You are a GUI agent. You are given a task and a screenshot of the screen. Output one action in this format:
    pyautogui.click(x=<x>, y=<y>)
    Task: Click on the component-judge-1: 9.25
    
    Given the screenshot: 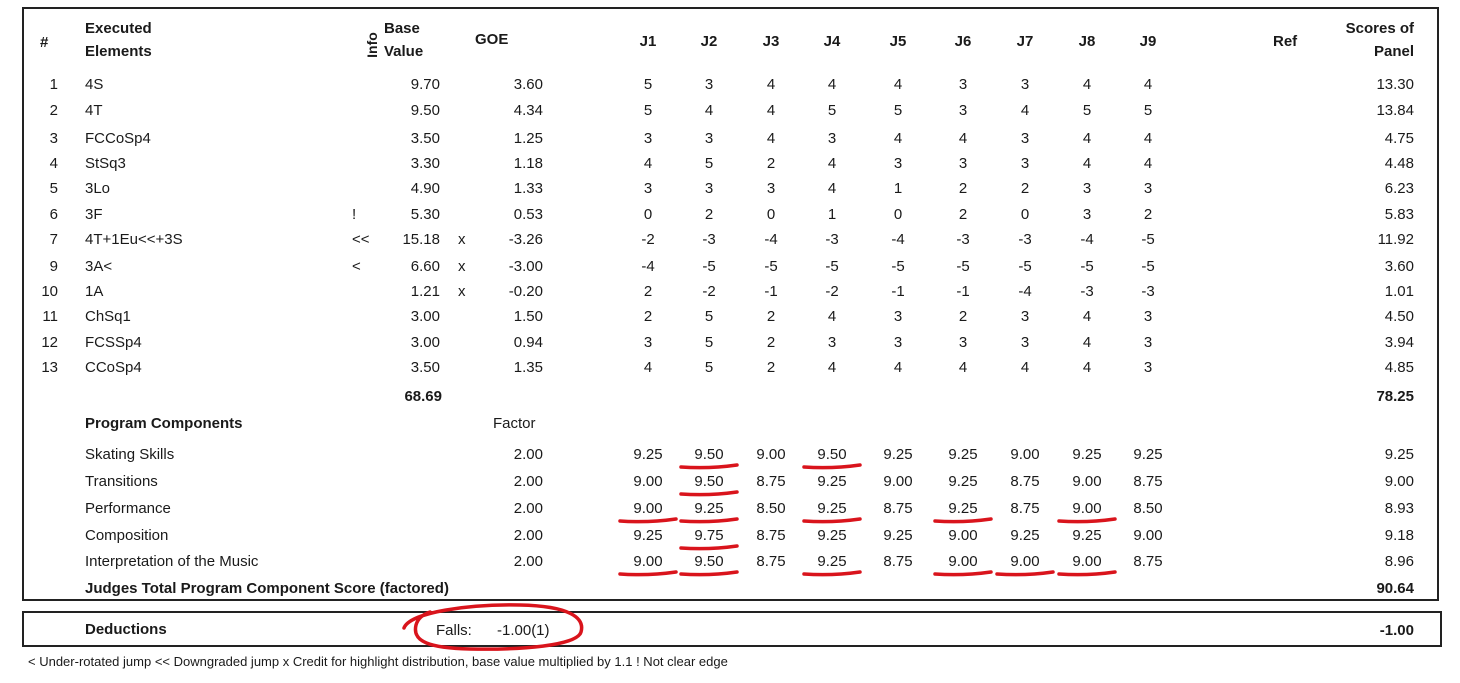 What is the action you would take?
    pyautogui.click(x=648, y=454)
    